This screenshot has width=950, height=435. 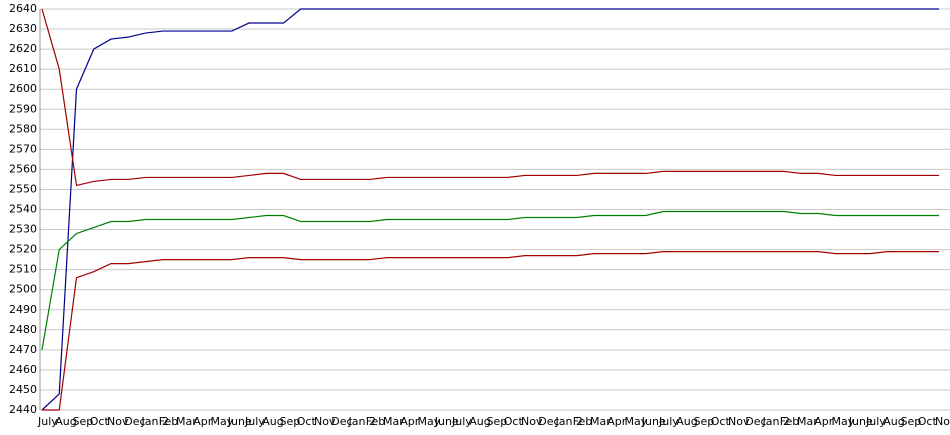 I want to click on y-tick-label: 2490, so click(x=23, y=309).